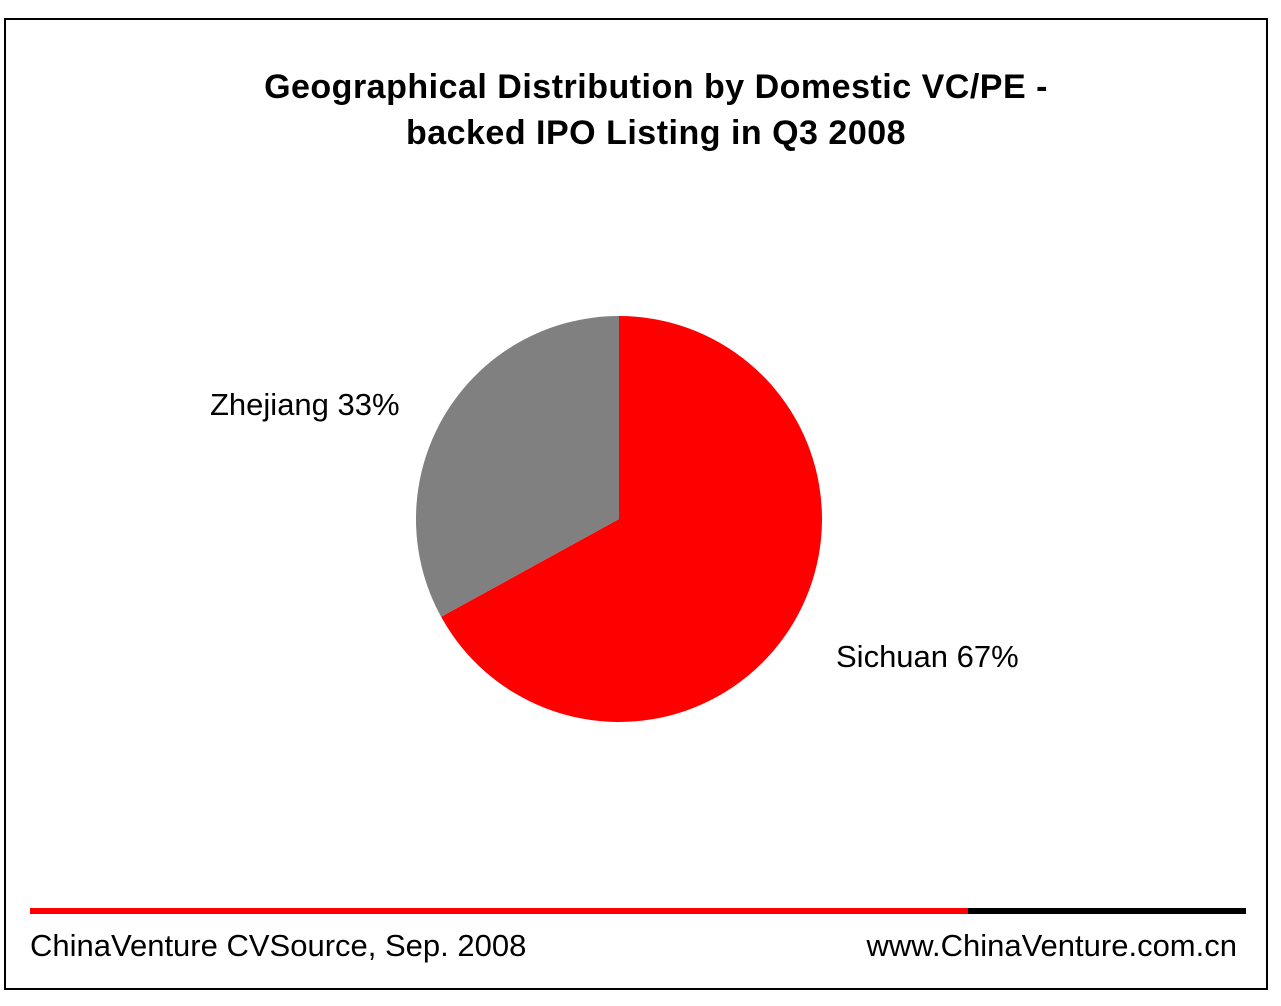 This screenshot has width=1281, height=1006. What do you see at coordinates (278, 945) in the screenshot?
I see `source-credit: ChinaVenture CVSource, Sep. 2008` at bounding box center [278, 945].